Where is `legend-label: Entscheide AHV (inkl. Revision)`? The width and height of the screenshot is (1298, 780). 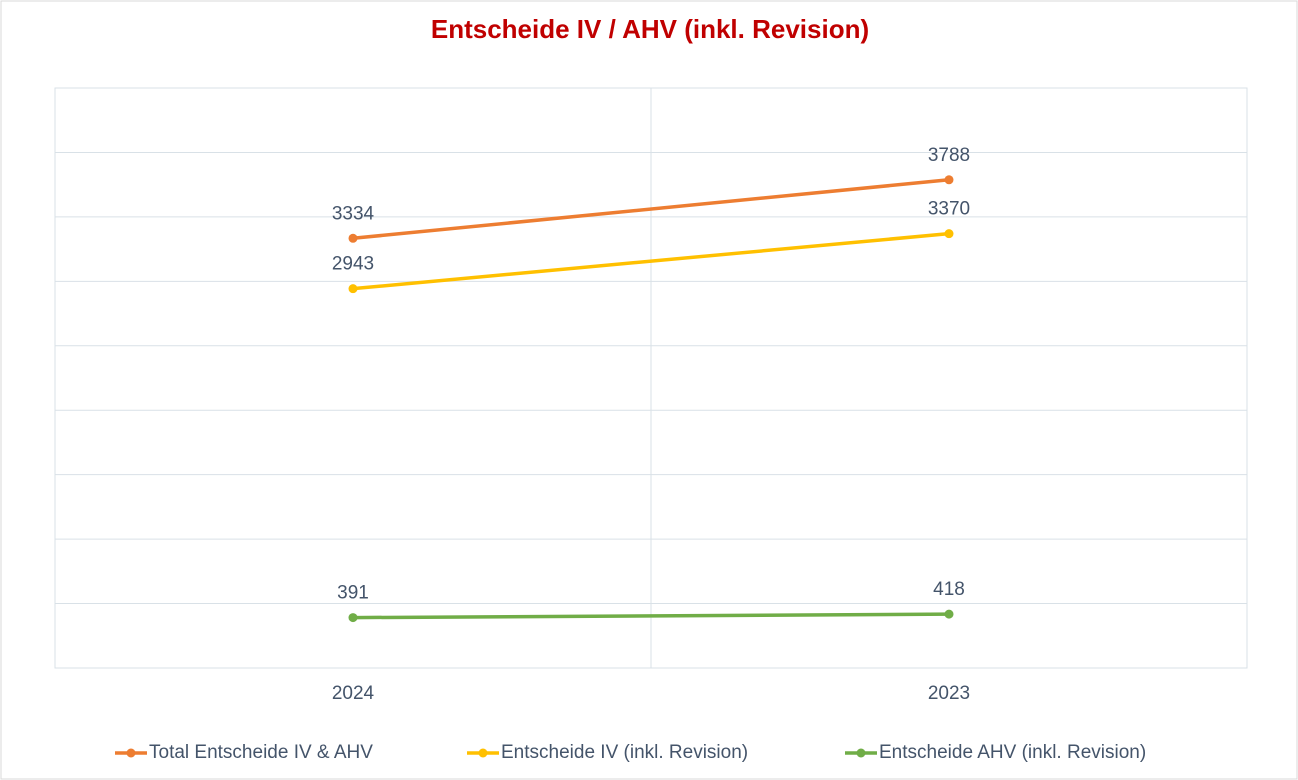 legend-label: Entscheide AHV (inkl. Revision) is located at coordinates (1012, 752).